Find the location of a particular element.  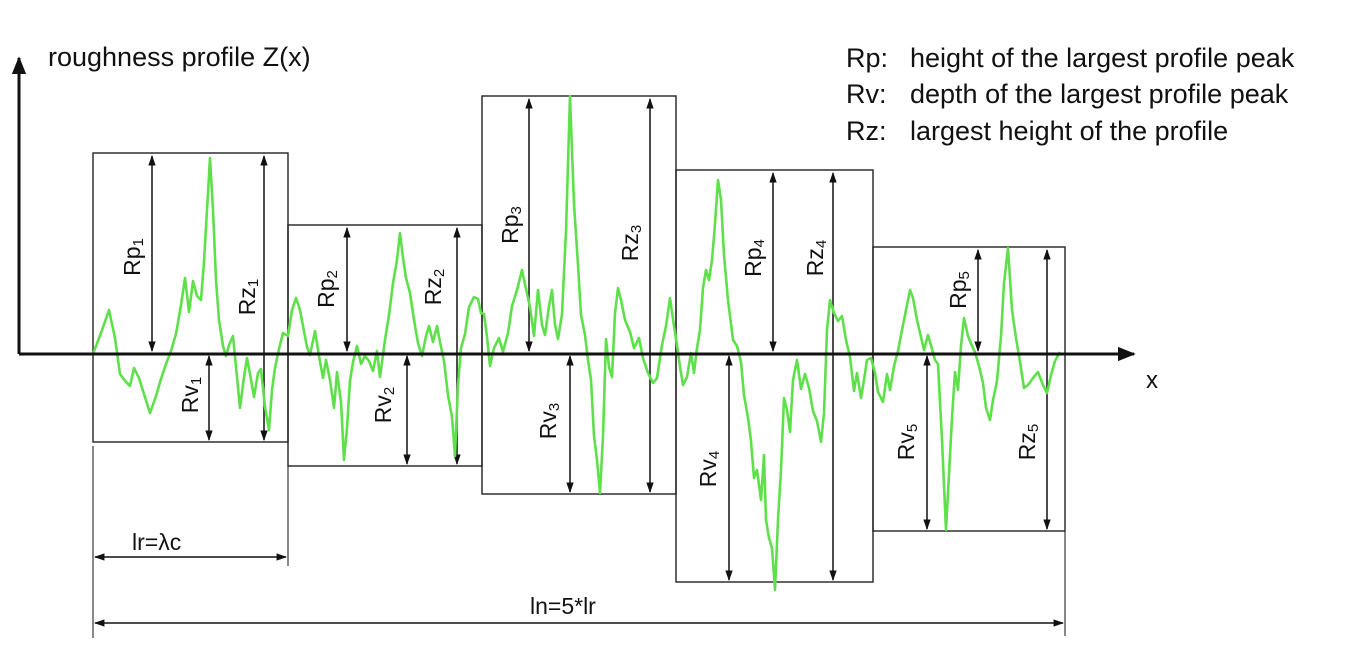

rv1-label: Rv1 is located at coordinates (191, 395).